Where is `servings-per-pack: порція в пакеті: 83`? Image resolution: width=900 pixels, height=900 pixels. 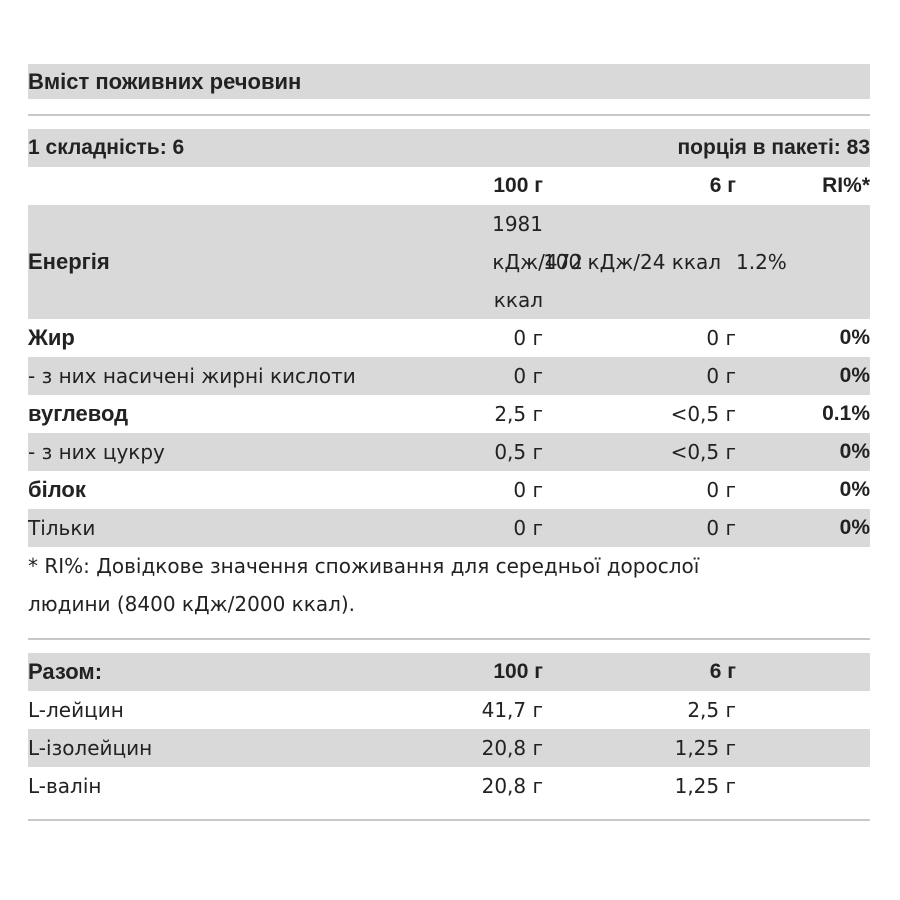
servings-per-pack: порція в пакеті: 83 is located at coordinates (774, 147).